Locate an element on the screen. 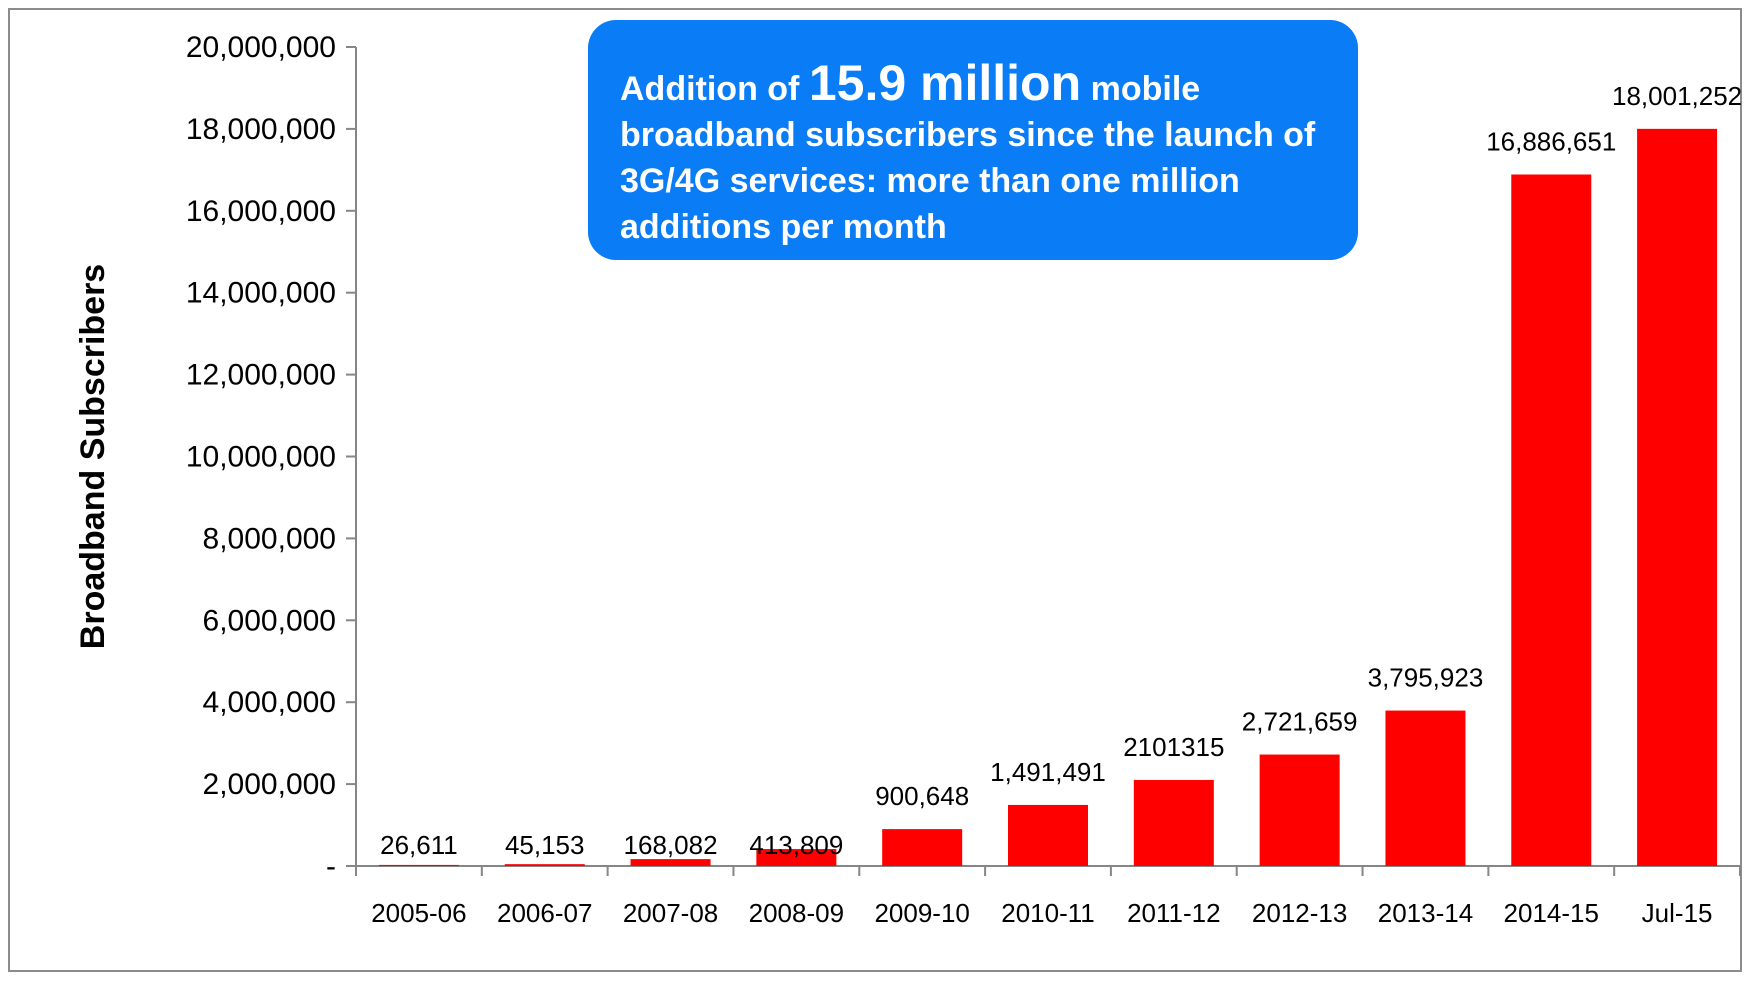 This screenshot has width=1752, height=982. category-label: Jul-15 is located at coordinates (1677, 913).